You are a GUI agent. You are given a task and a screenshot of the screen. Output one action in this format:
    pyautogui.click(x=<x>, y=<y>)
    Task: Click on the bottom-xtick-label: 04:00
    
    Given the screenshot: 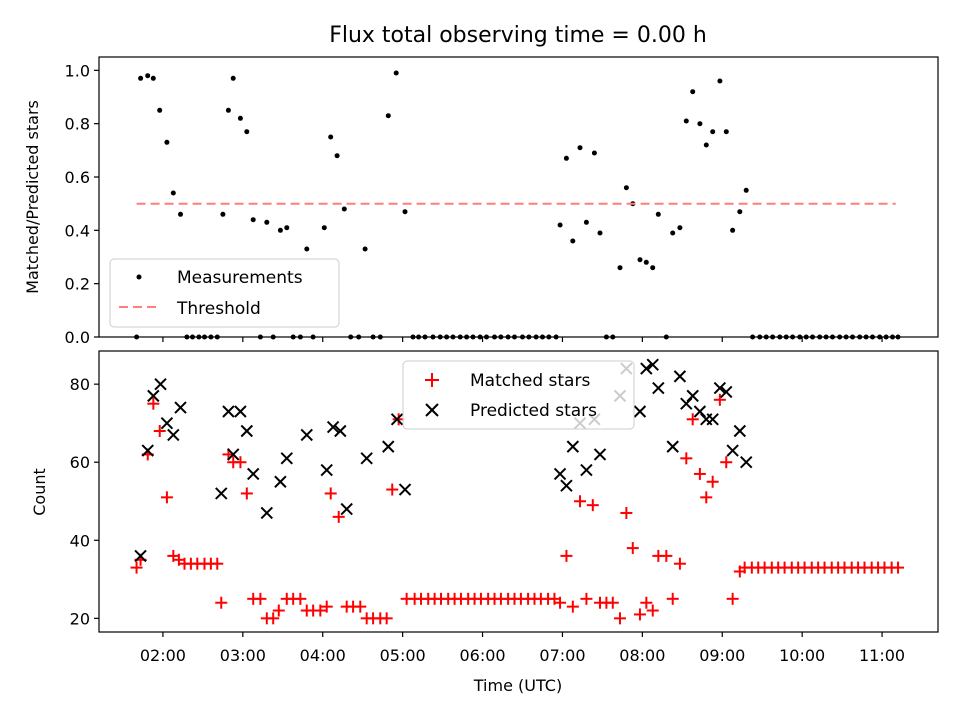 What is the action you would take?
    pyautogui.click(x=323, y=655)
    